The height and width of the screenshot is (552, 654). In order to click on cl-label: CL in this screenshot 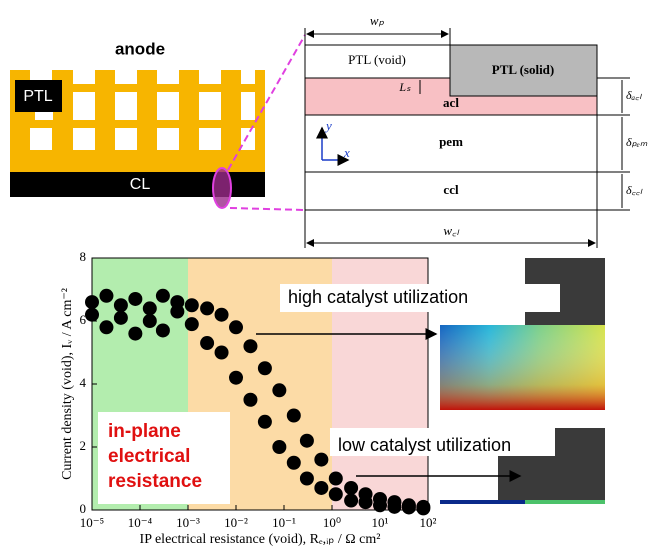, I will do `click(140, 184)`.